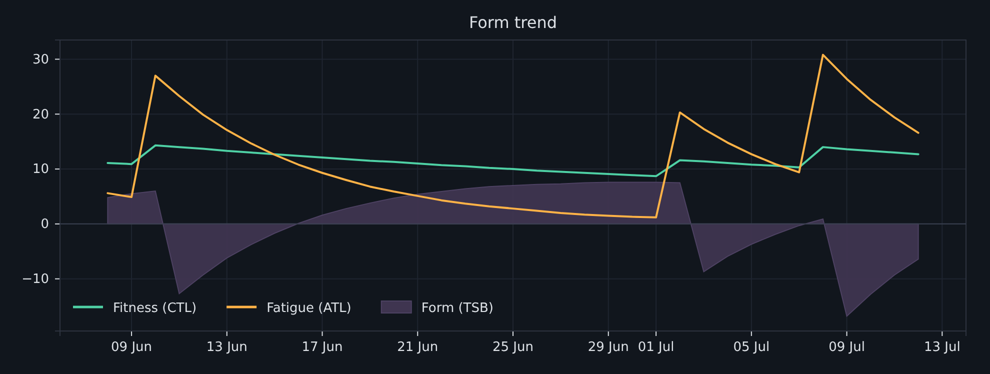  I want to click on x-tick-label: 09 Jun, so click(131, 348).